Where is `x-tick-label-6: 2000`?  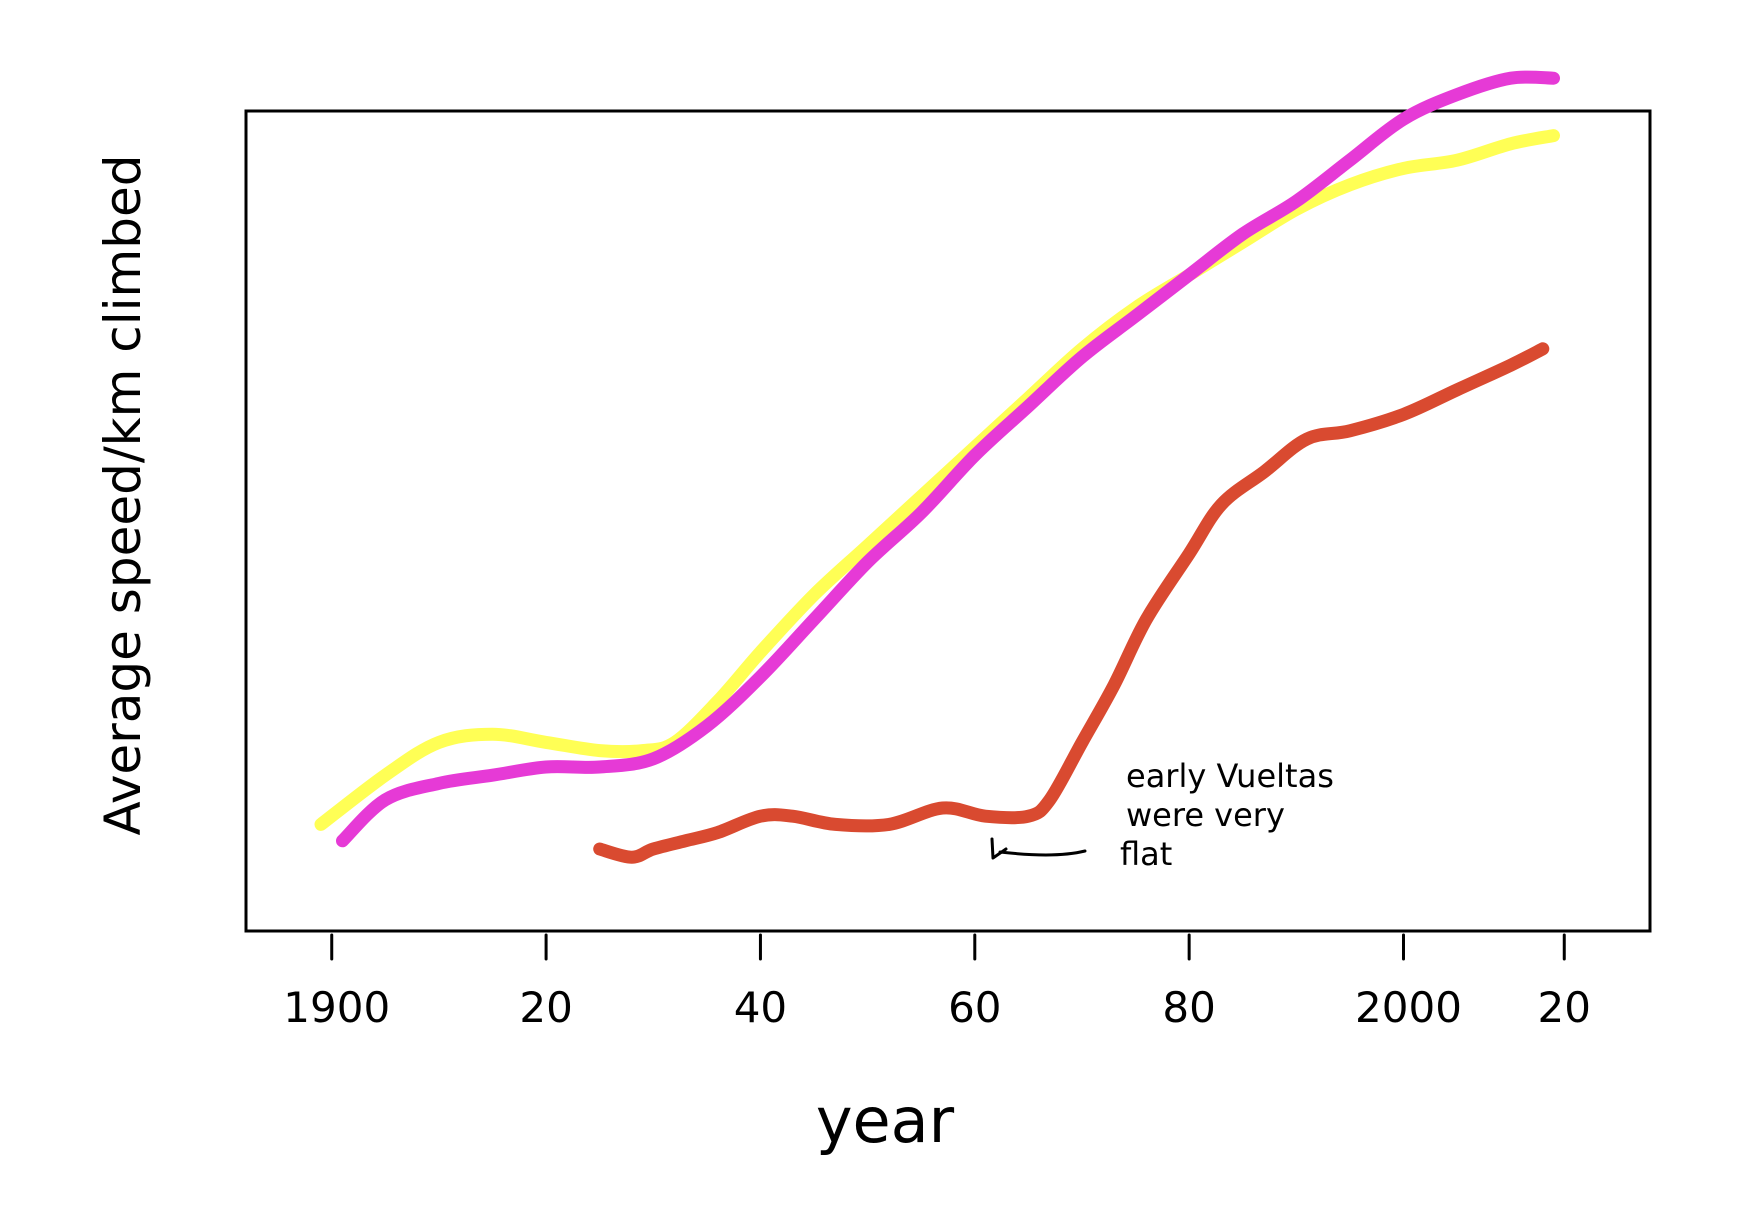
x-tick-label-6: 2000 is located at coordinates (1408, 1007).